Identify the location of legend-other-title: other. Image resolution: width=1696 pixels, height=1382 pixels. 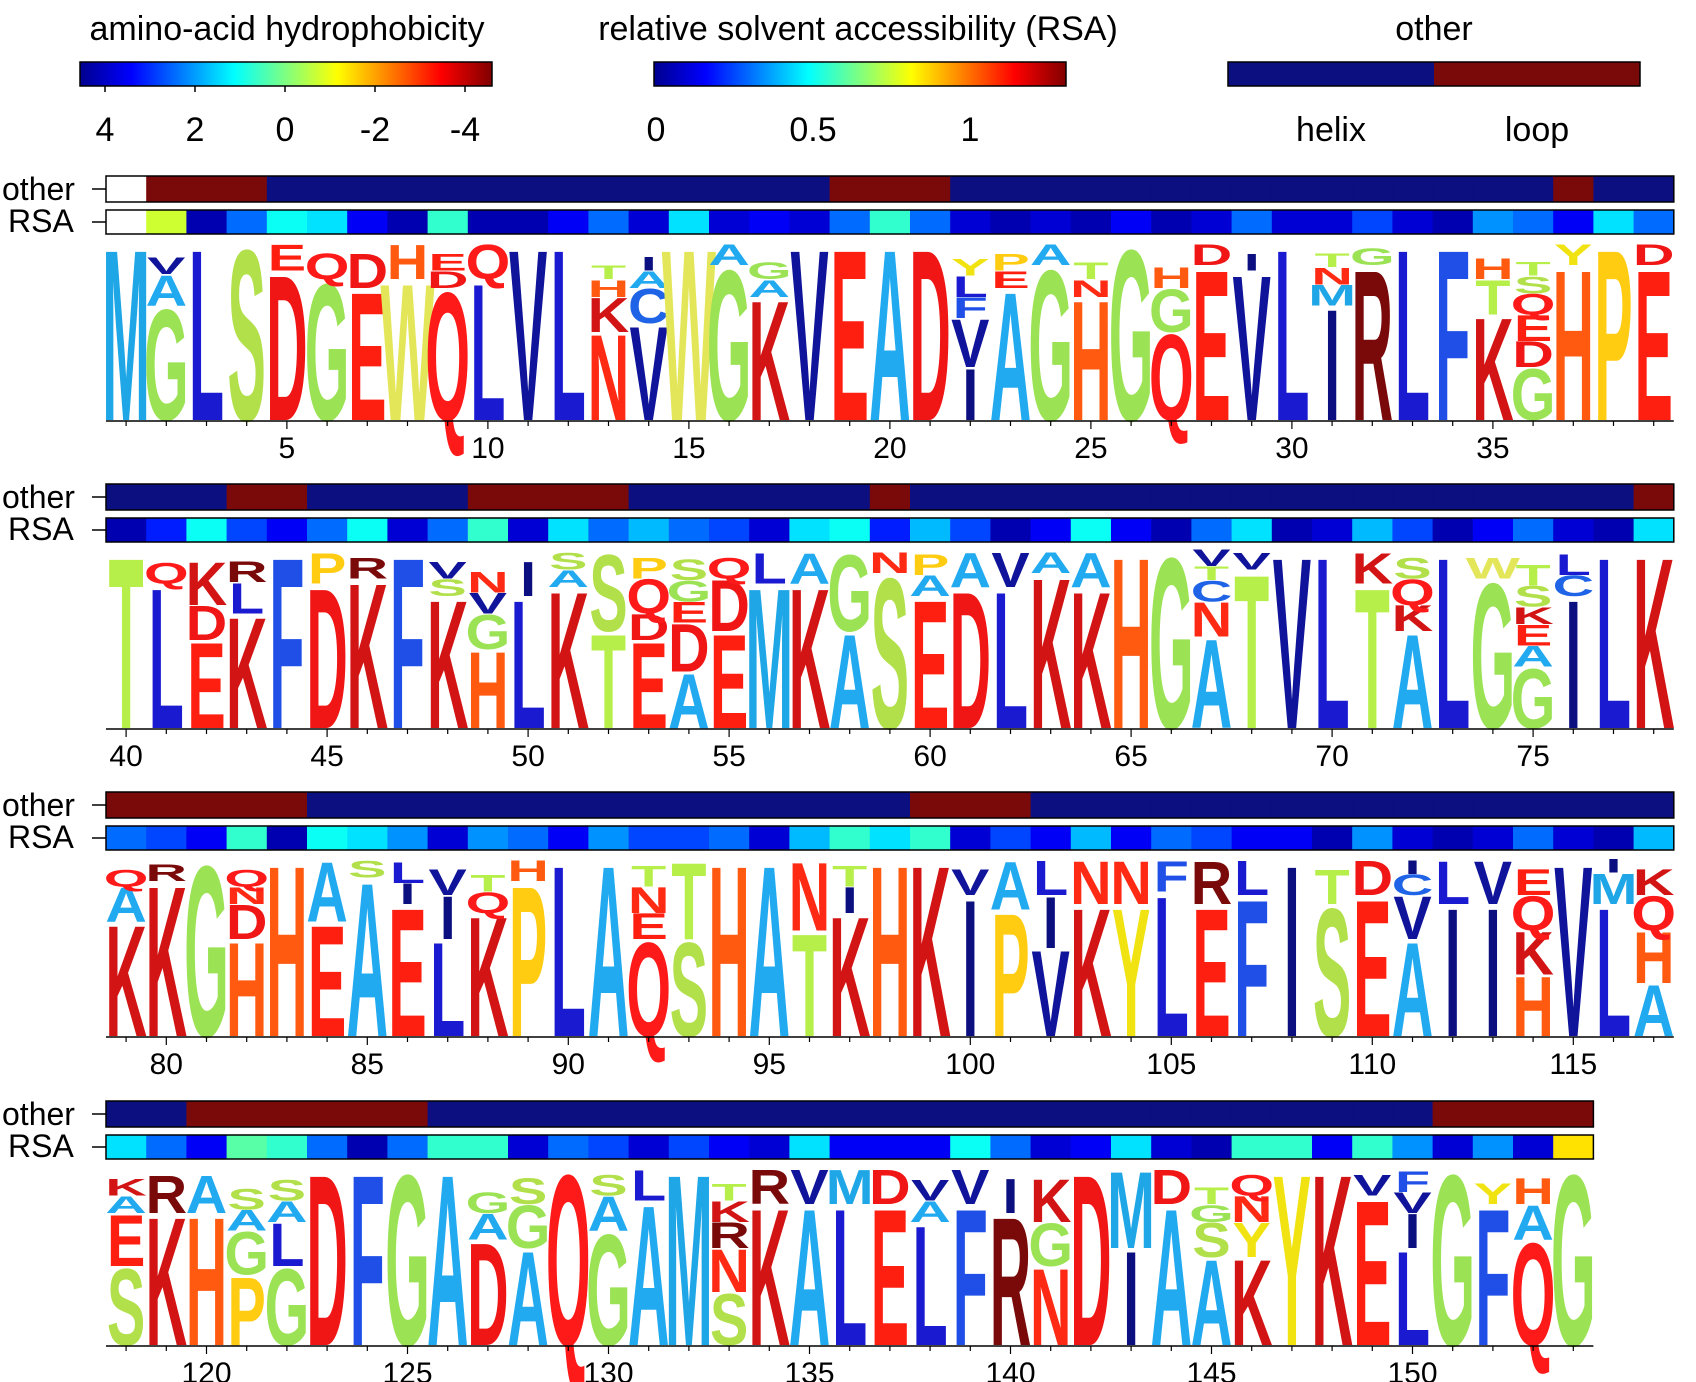
(1434, 29).